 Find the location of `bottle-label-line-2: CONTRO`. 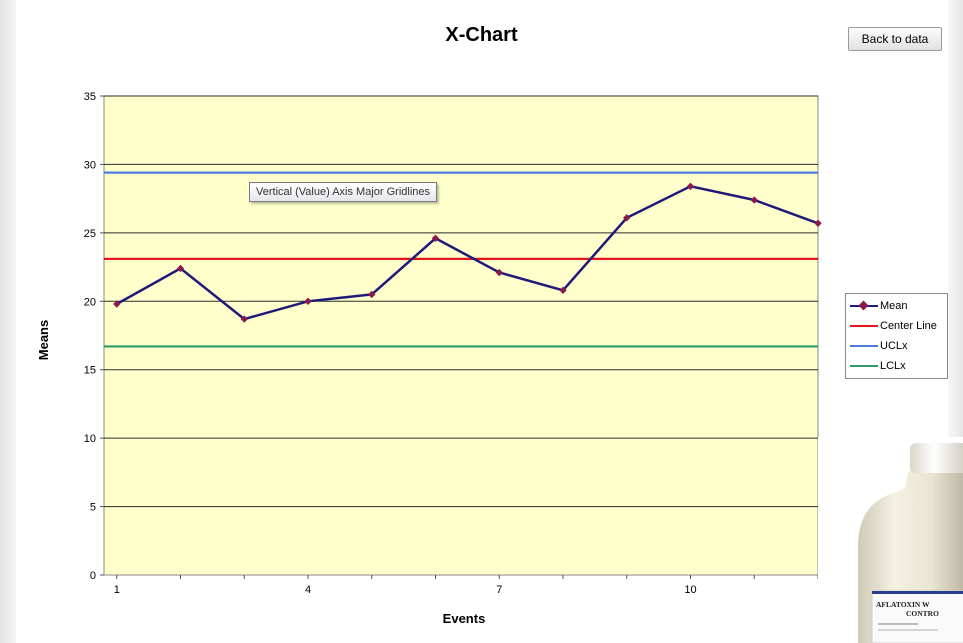

bottle-label-line-2: CONTRO is located at coordinates (922, 613).